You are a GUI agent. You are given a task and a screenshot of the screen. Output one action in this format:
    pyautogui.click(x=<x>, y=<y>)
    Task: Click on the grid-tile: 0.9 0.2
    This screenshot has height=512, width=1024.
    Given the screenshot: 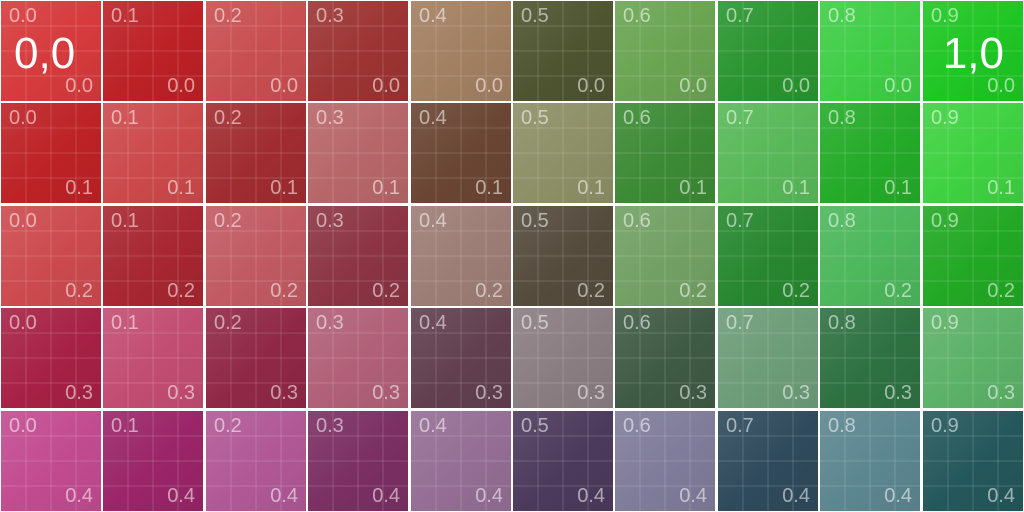 What is the action you would take?
    pyautogui.click(x=973, y=256)
    